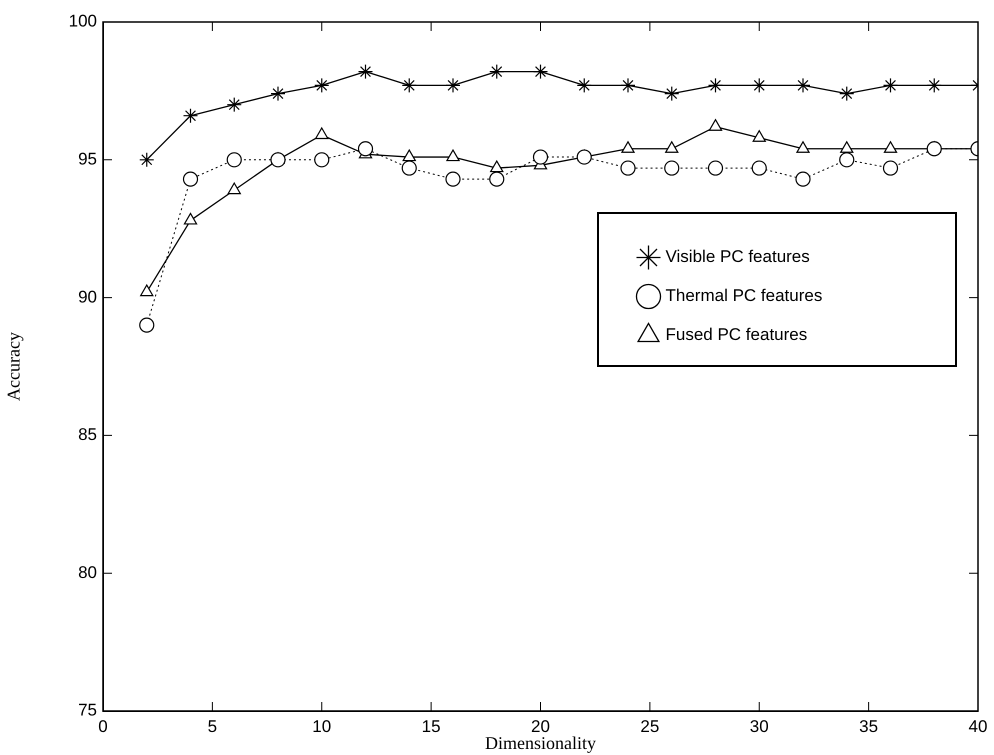  Describe the element at coordinates (759, 726) in the screenshot. I see `x-tick-label: 30` at that location.